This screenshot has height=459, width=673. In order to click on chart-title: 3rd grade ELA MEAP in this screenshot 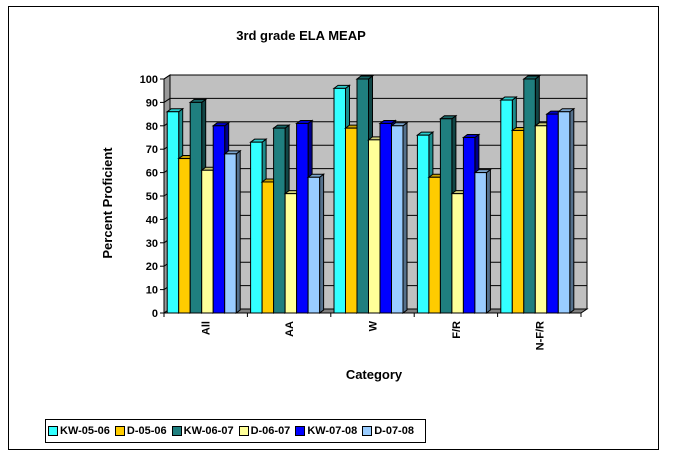, I will do `click(301, 35)`.